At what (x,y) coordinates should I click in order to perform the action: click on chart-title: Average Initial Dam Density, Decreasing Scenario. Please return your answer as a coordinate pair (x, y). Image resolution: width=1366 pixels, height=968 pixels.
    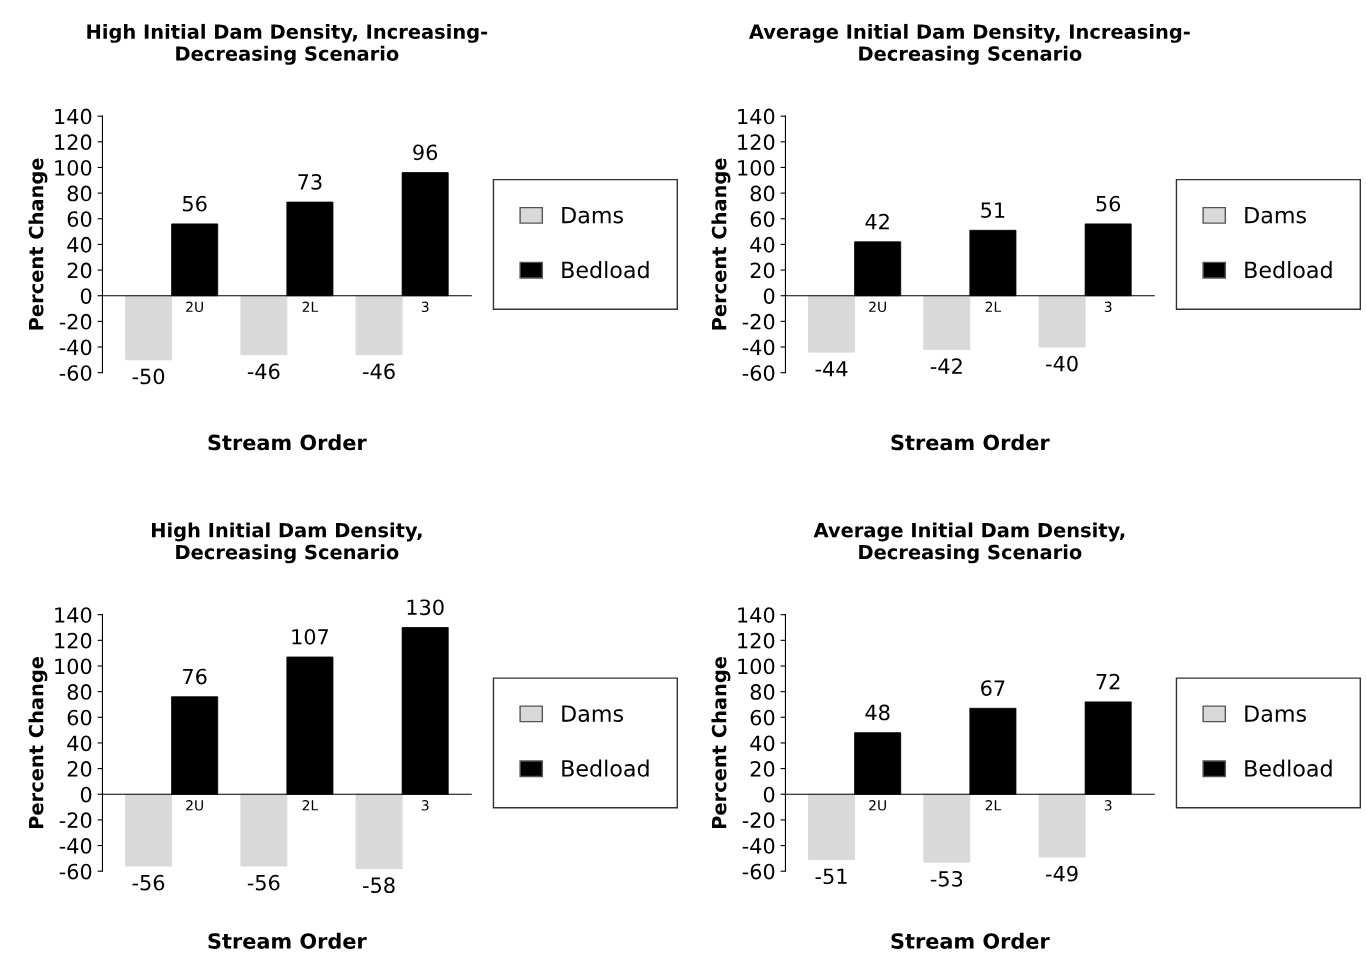
    Looking at the image, I should click on (969, 543).